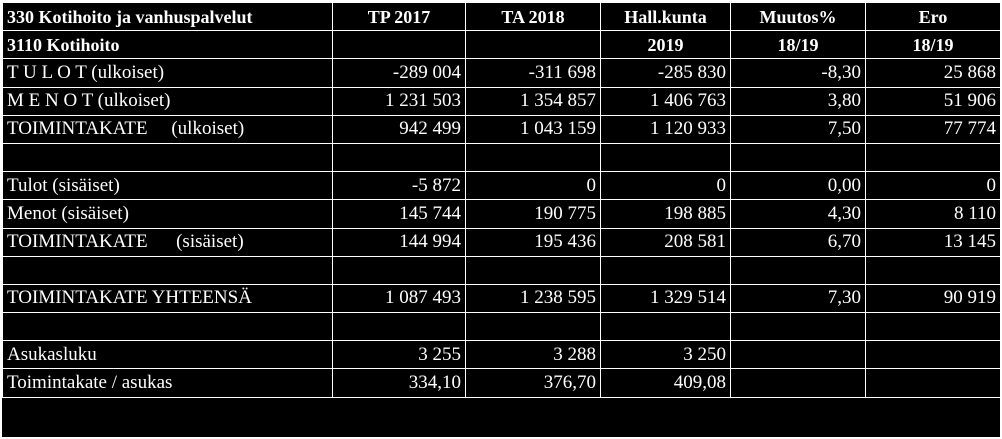 The image size is (1002, 439). What do you see at coordinates (533, 214) in the screenshot?
I see `ta2018-cell: 190 775` at bounding box center [533, 214].